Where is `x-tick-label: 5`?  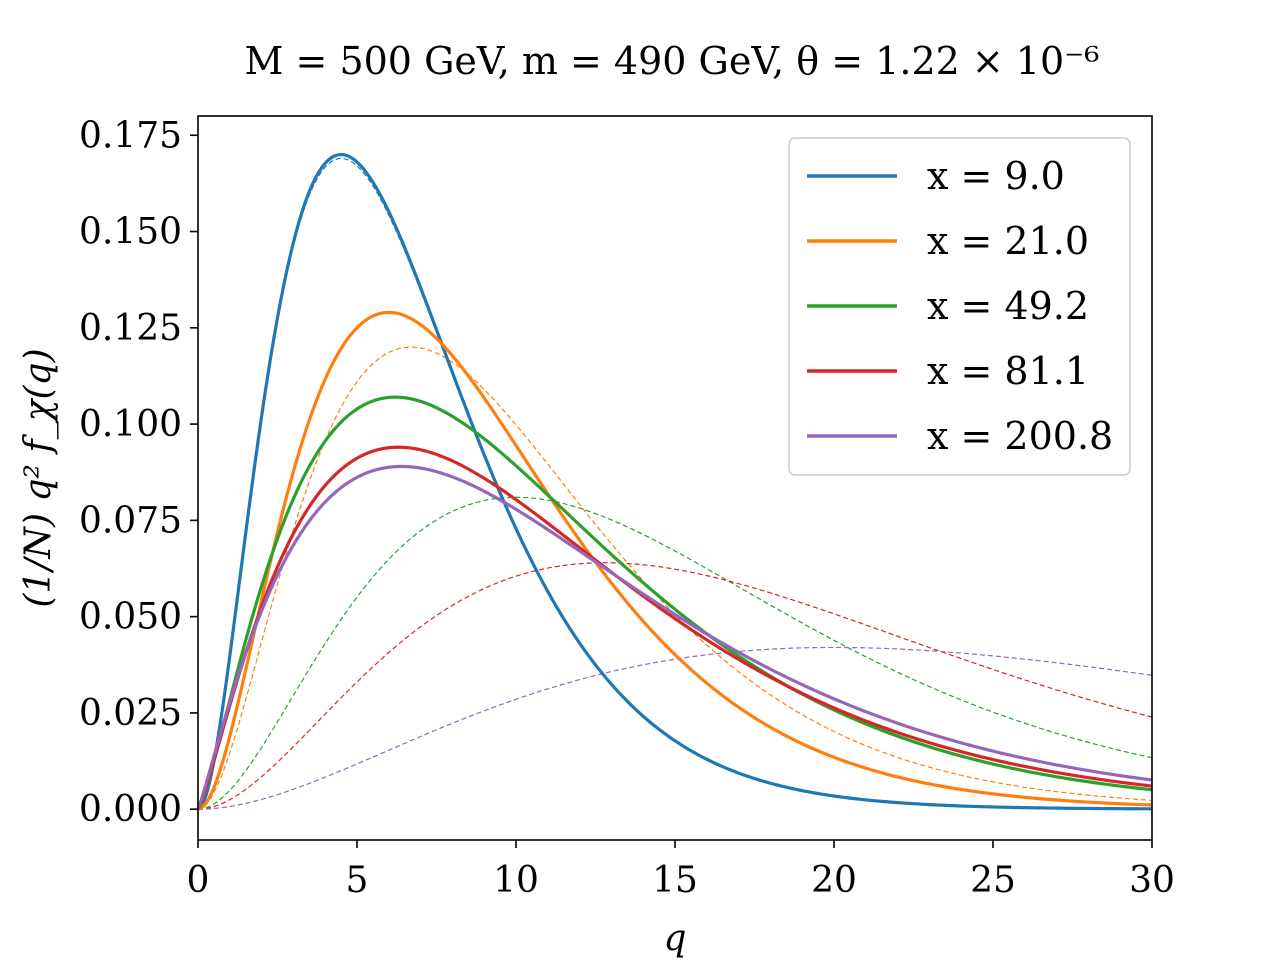
x-tick-label: 5 is located at coordinates (357, 880).